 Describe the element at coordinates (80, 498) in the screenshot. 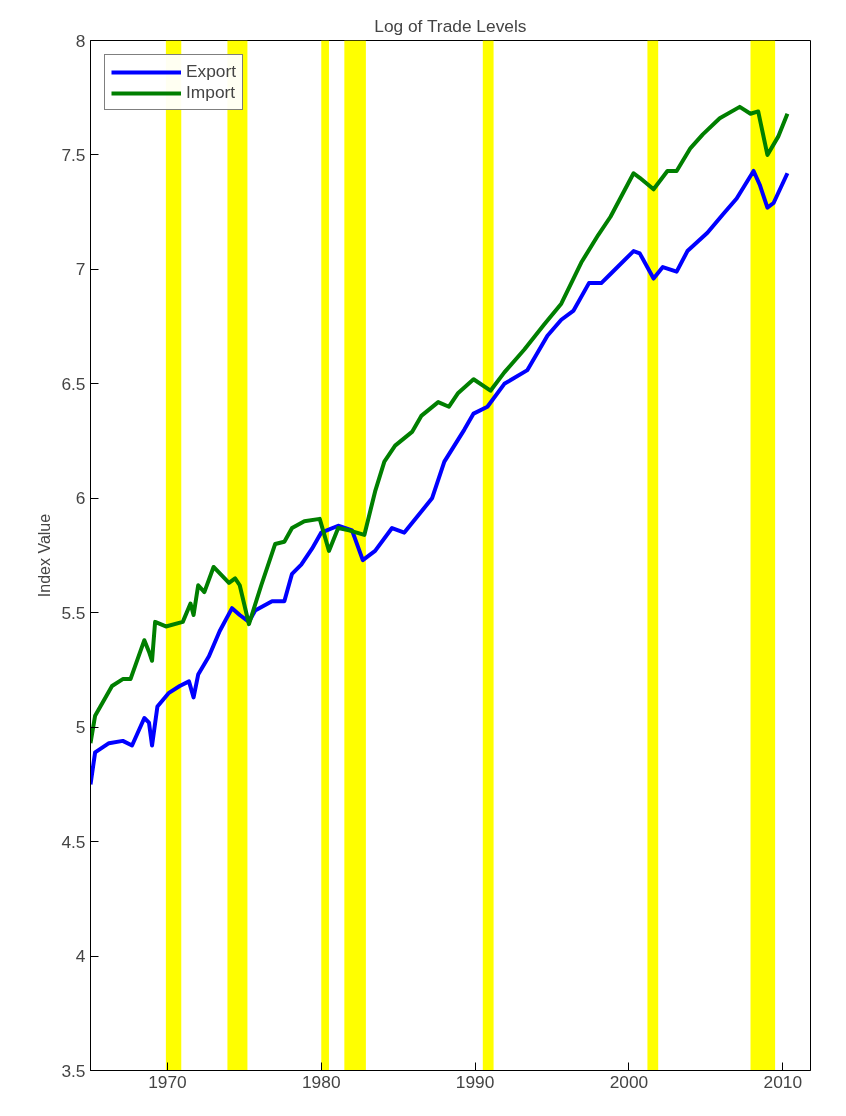

I see `y-tick-label: 6` at that location.